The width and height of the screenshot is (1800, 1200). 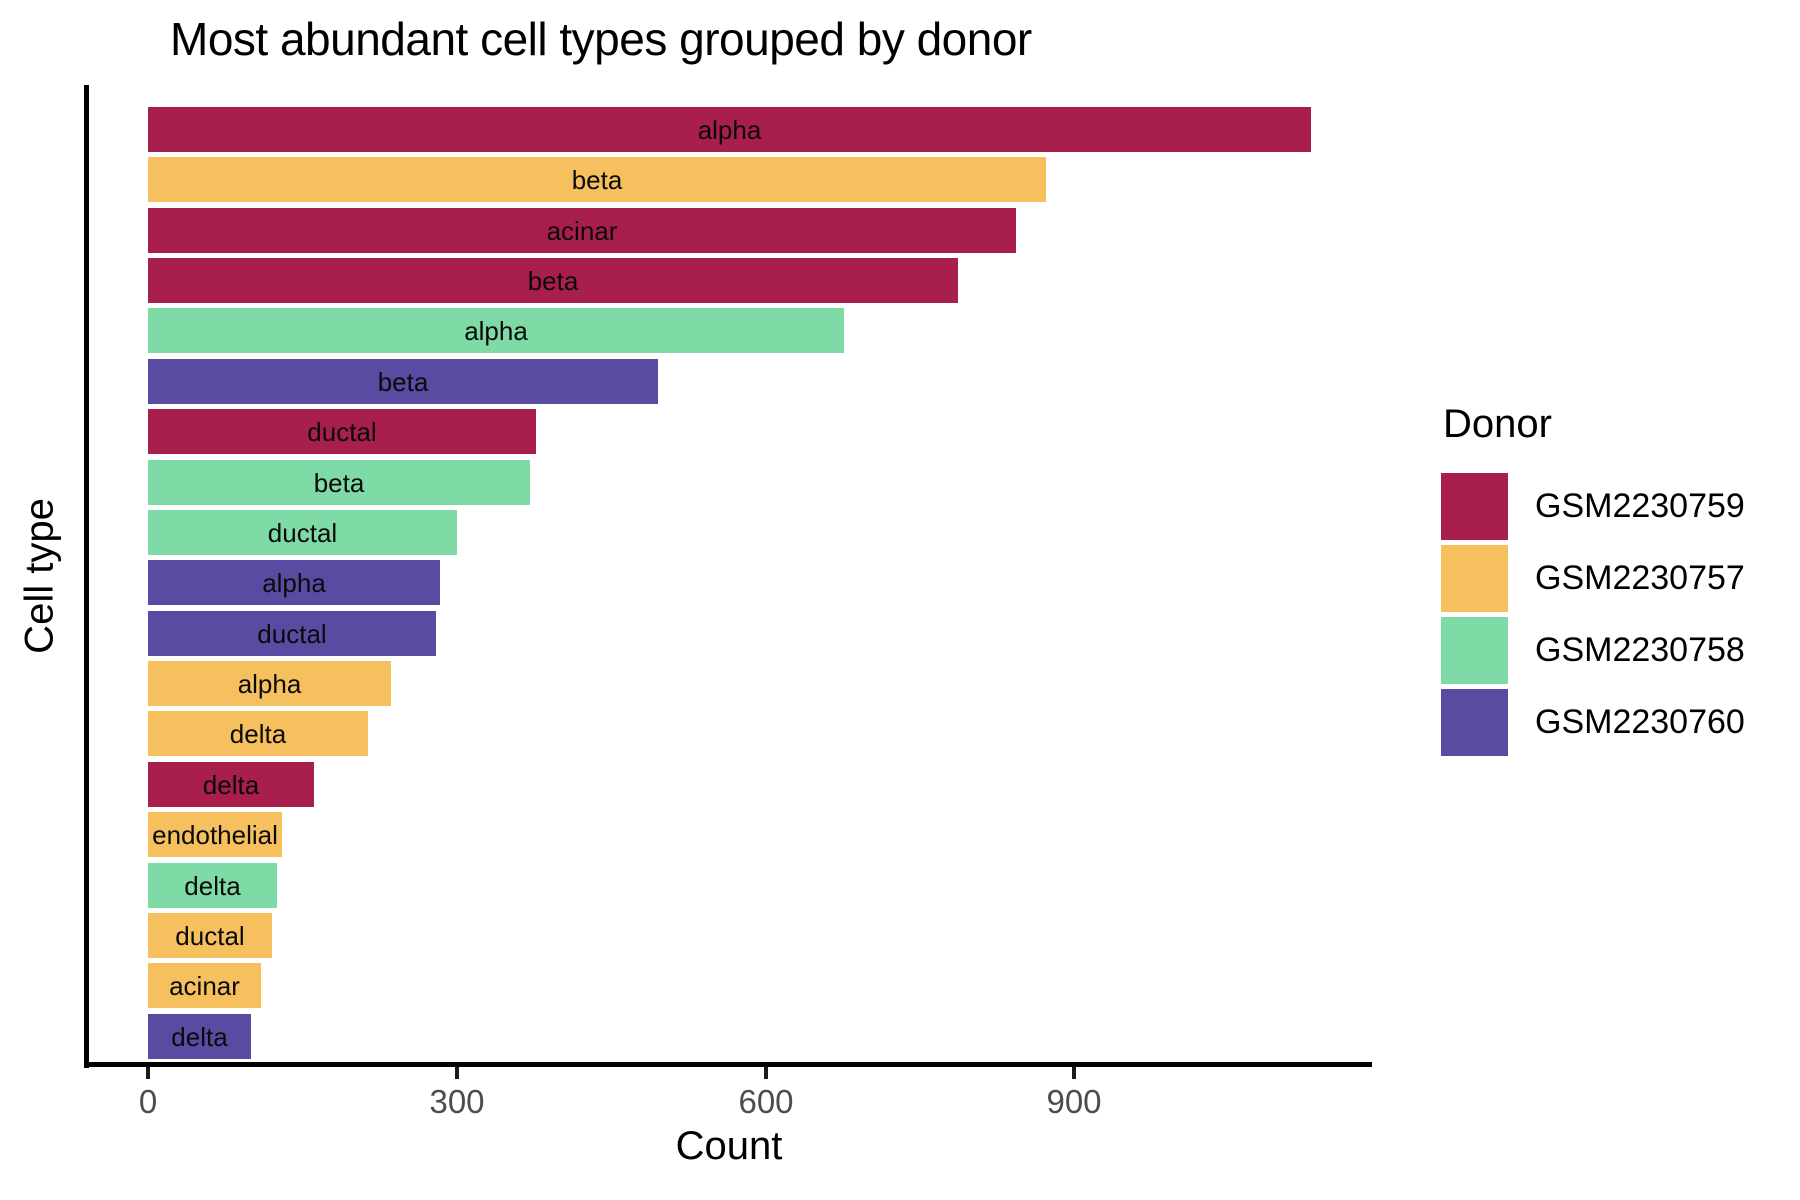 I want to click on bar-delta-GSM2230757: delta, so click(x=258, y=733).